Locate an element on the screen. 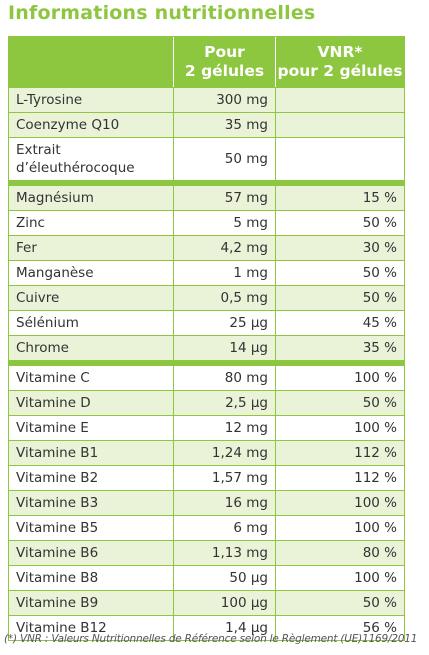 The width and height of the screenshot is (429, 655). ingredient-name: Vitamine B6 is located at coordinates (91, 553).